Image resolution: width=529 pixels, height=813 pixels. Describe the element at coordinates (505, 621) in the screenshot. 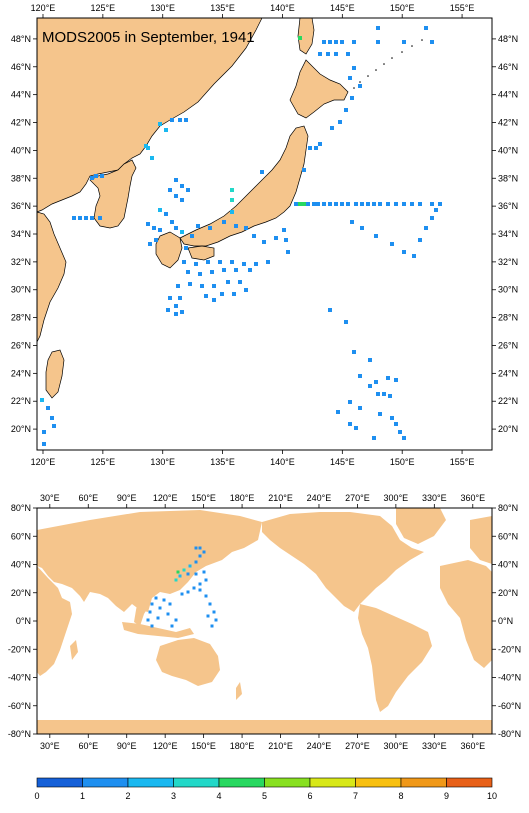

I see `global-lat-label-right: 0°N` at that location.